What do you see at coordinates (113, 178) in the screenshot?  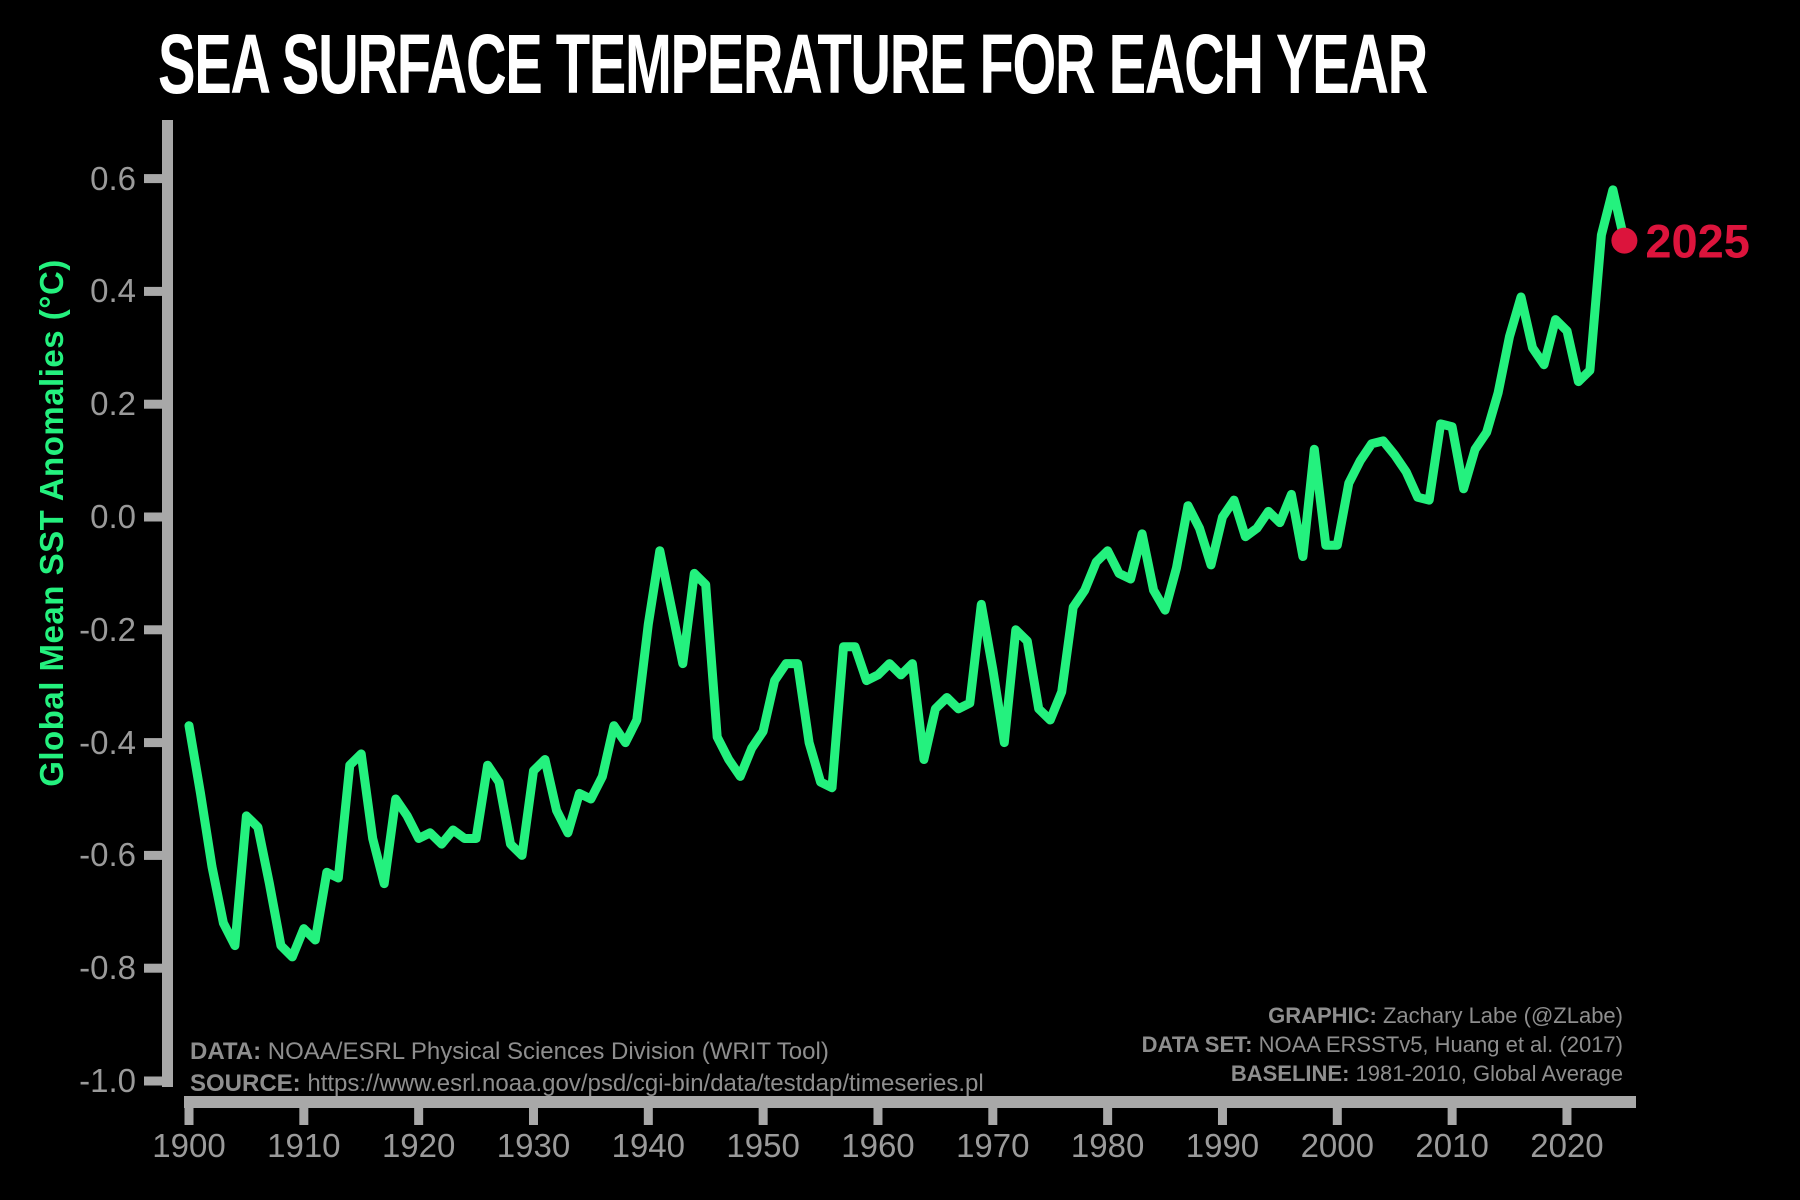 I see `y-tick-label: 0.6` at bounding box center [113, 178].